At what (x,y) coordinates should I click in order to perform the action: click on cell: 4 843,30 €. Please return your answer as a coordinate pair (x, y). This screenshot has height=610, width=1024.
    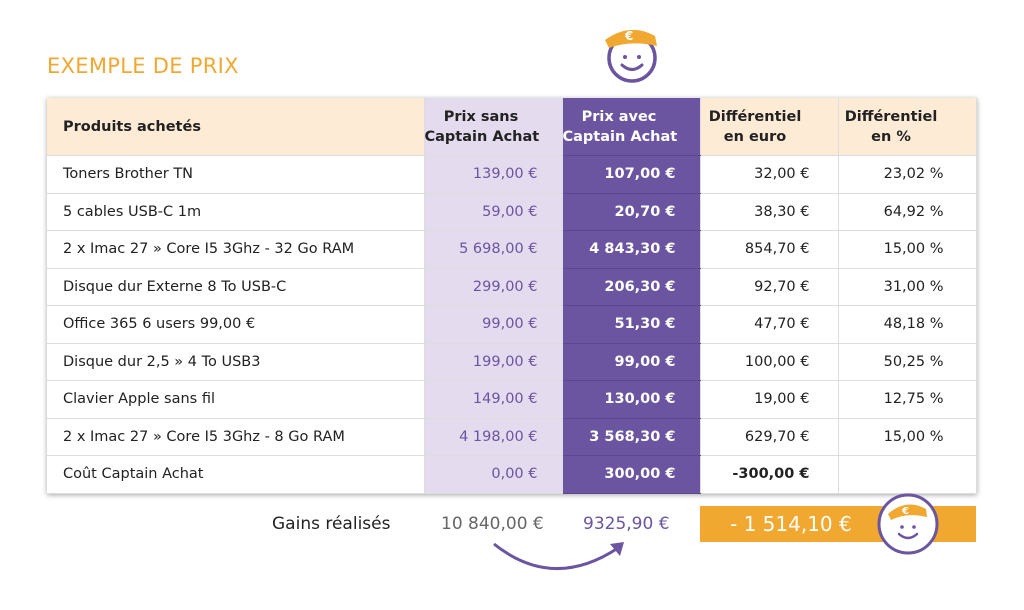
    Looking at the image, I should click on (631, 249).